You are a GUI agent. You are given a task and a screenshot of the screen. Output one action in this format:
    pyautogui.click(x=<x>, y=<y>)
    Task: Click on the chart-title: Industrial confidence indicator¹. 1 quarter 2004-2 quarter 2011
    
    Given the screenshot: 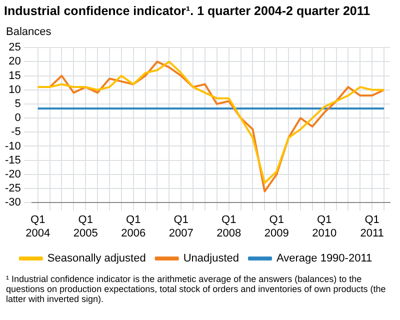 What is the action you would take?
    pyautogui.click(x=187, y=10)
    